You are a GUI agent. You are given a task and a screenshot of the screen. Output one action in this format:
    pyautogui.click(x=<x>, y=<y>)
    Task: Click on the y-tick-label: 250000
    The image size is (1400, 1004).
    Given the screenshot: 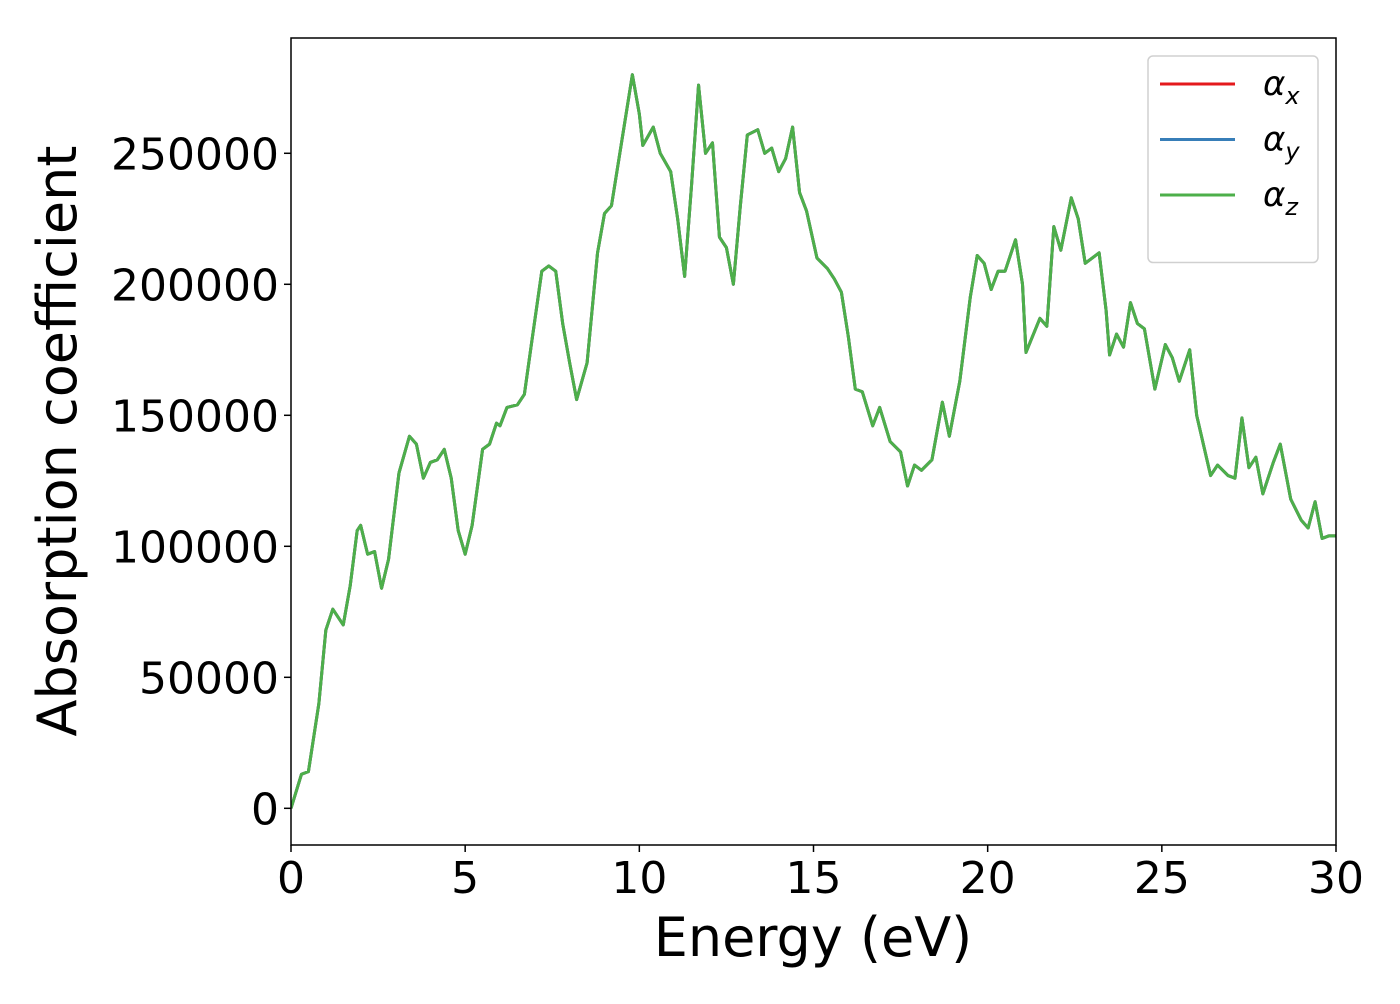 What is the action you would take?
    pyautogui.click(x=195, y=154)
    